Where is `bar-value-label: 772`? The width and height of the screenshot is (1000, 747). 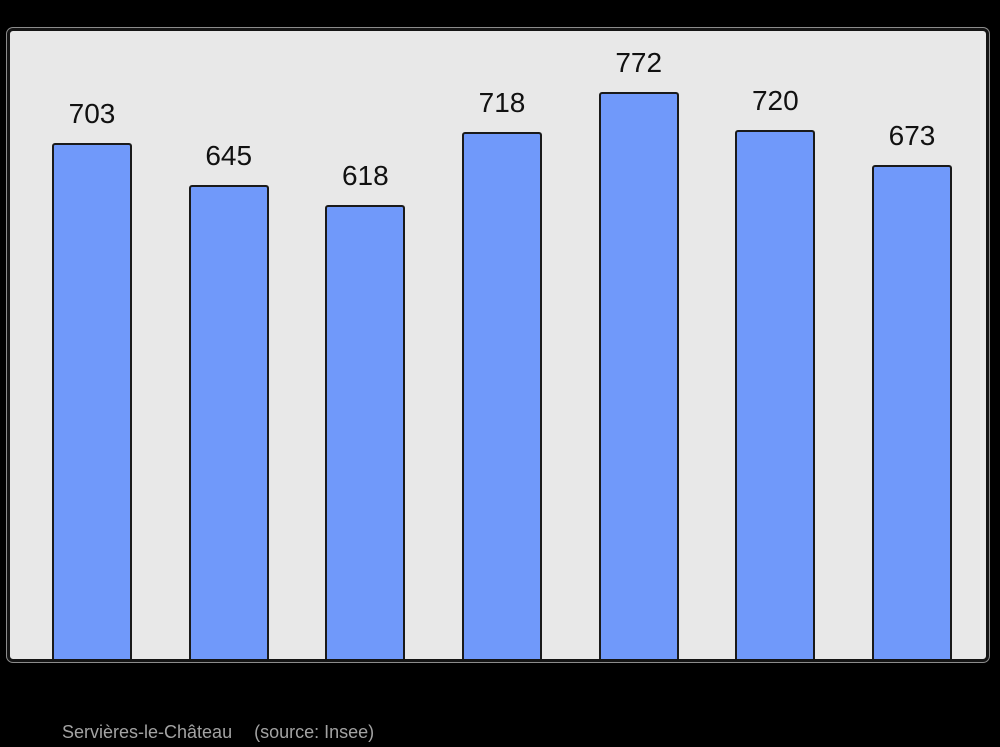
bar-value-label: 772 is located at coordinates (639, 62).